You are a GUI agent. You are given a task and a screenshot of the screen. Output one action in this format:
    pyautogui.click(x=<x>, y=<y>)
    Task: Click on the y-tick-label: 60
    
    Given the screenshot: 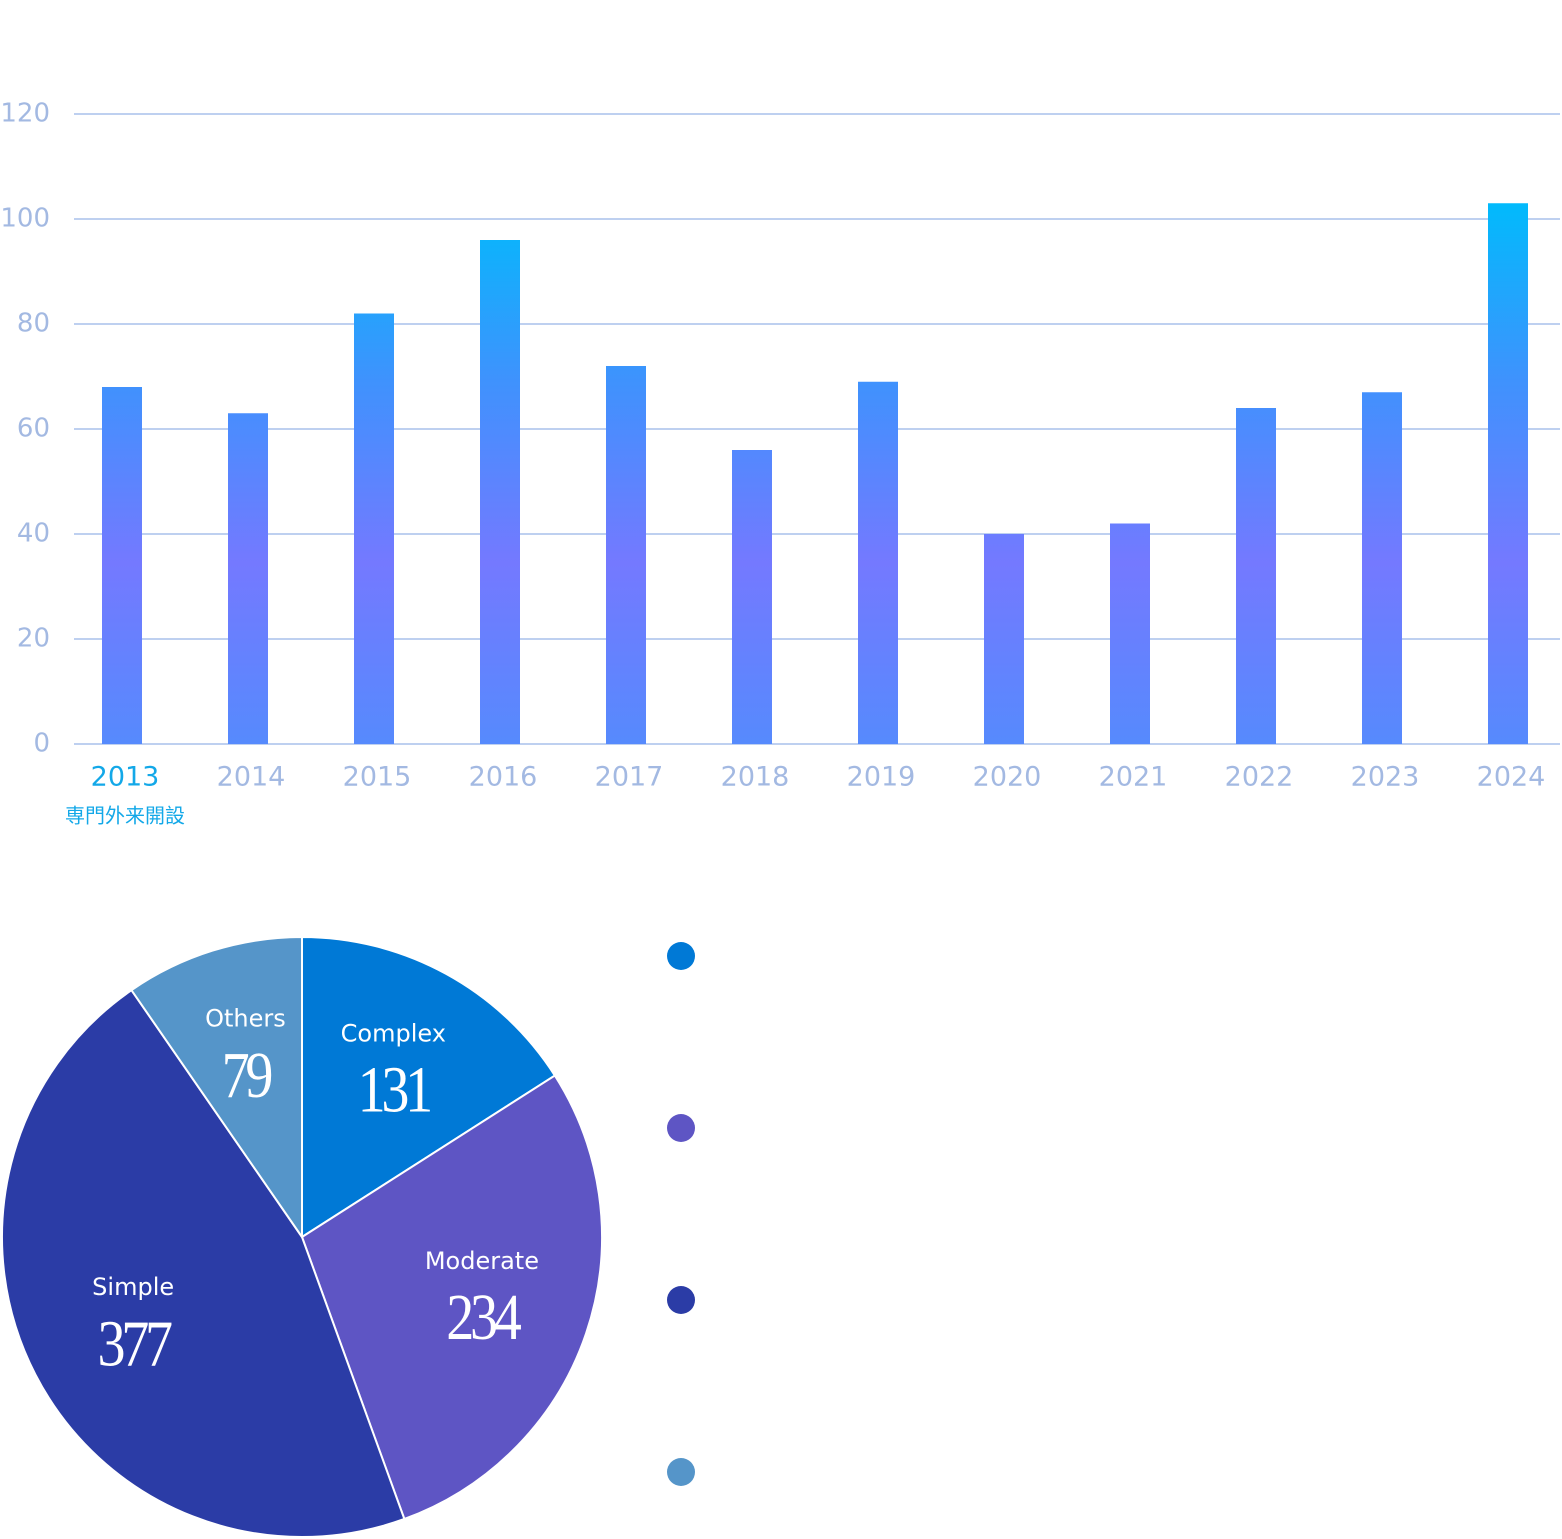 What is the action you would take?
    pyautogui.click(x=33, y=429)
    